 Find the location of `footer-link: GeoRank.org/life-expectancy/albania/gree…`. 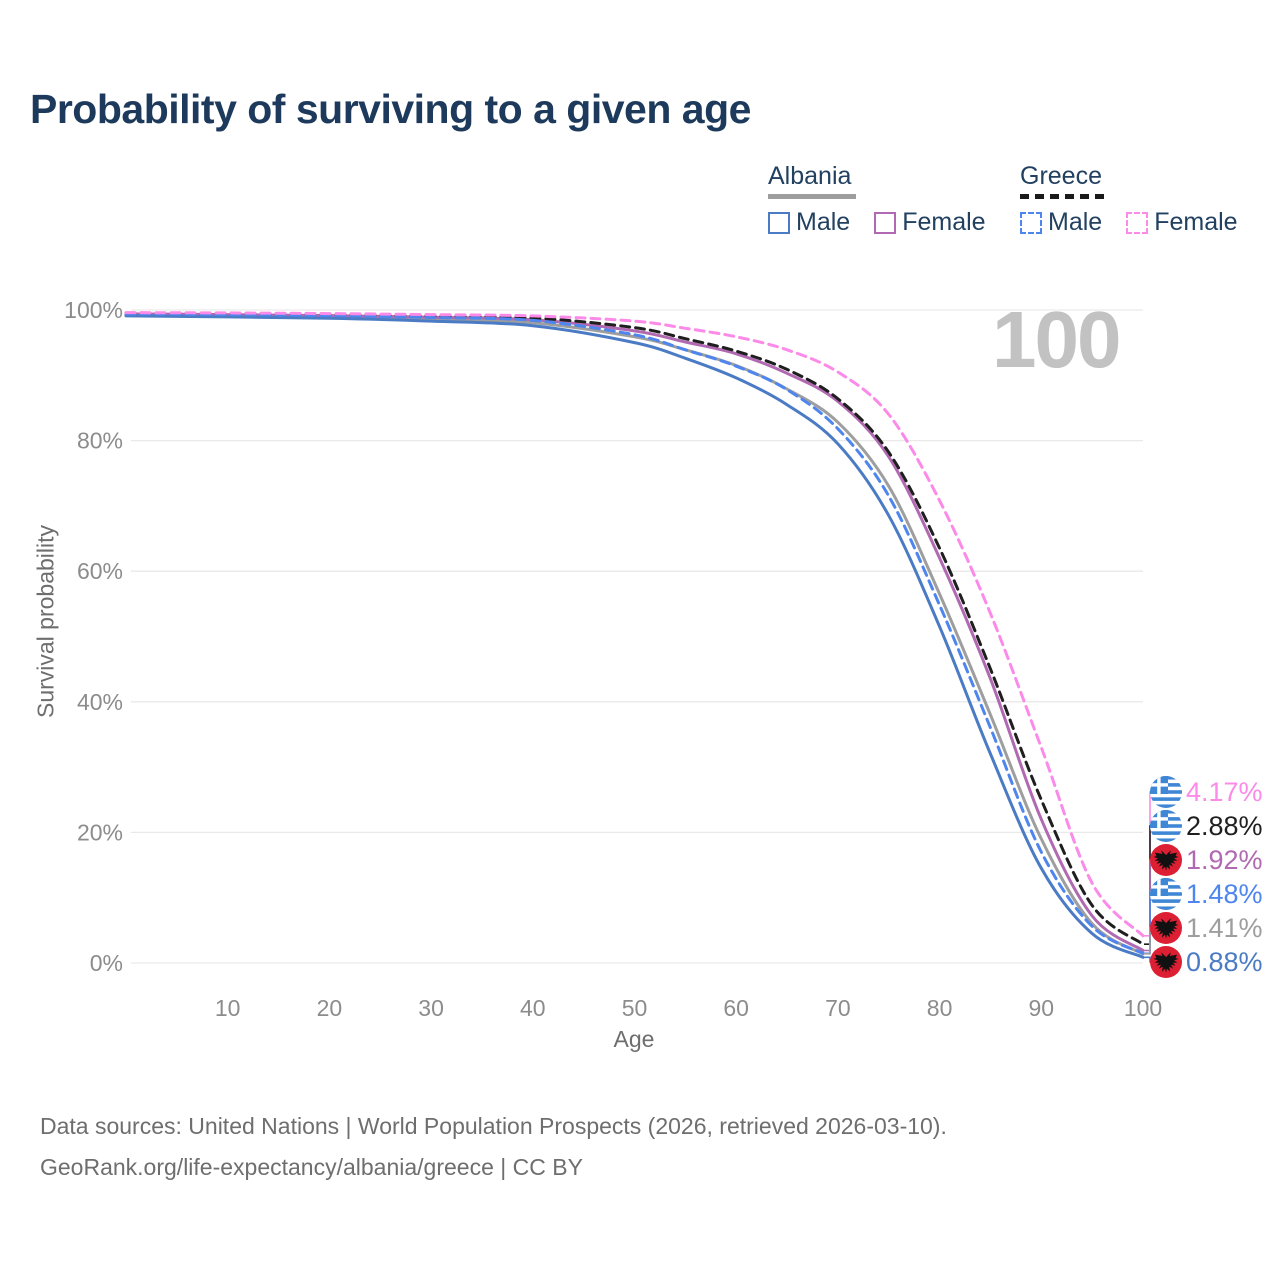

footer-link: GeoRank.org/life-expectancy/albania/gree… is located at coordinates (311, 1167).